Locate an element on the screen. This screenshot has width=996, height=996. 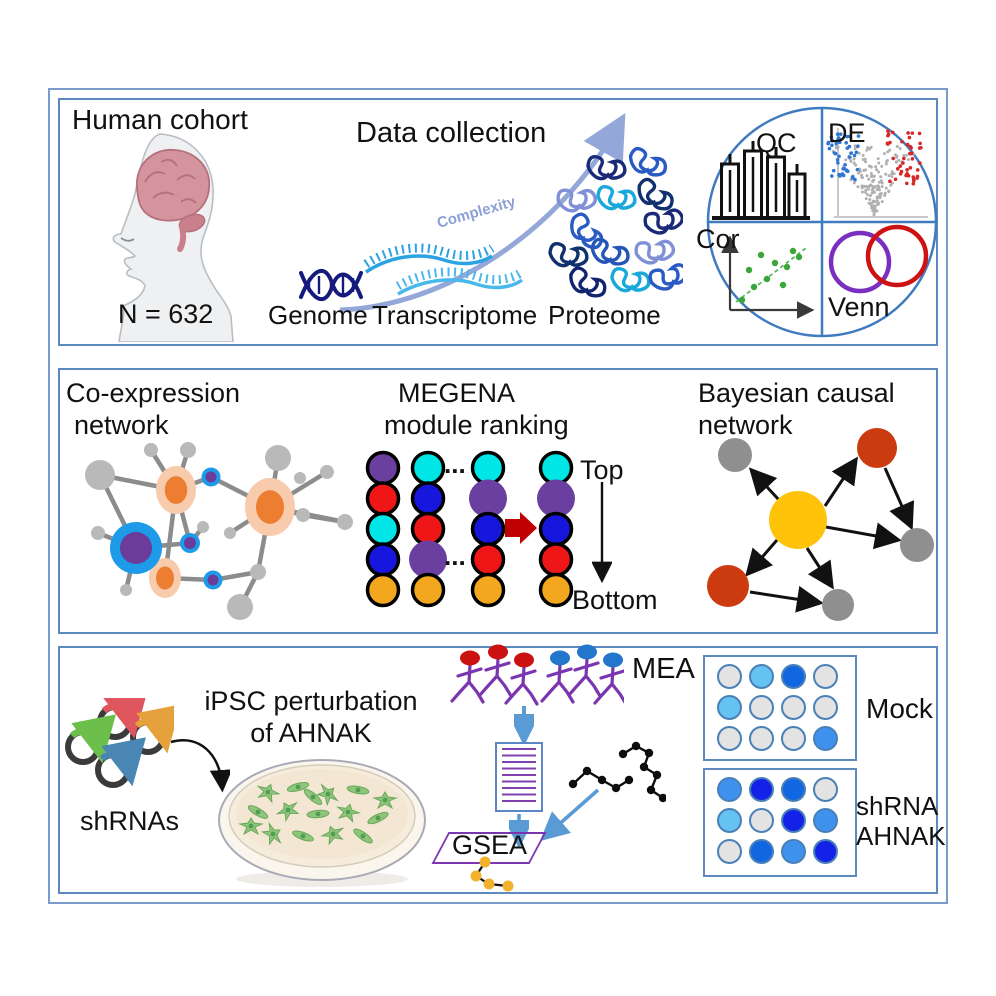
cell-stick-figures-icon is located at coordinates (537, 675).